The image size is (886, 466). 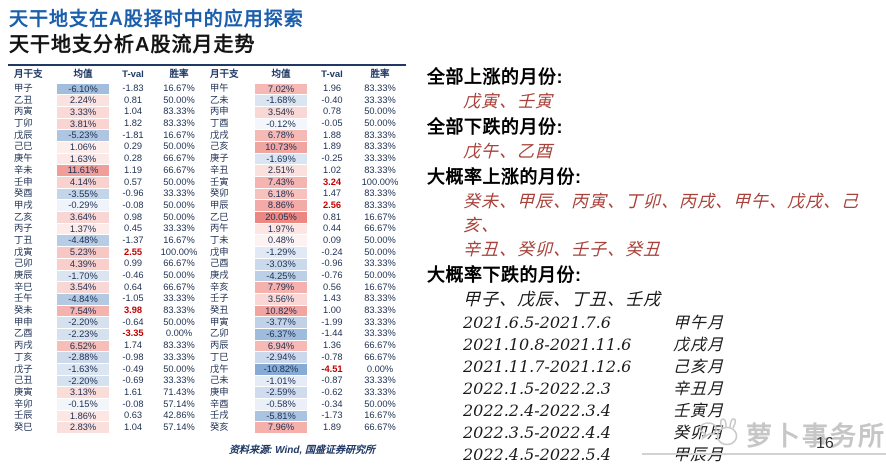 I want to click on table-row: 庚午 1.63% 0.28 66.67% 庚子 -1.69% -0.25 33.33%, so click(x=207, y=159).